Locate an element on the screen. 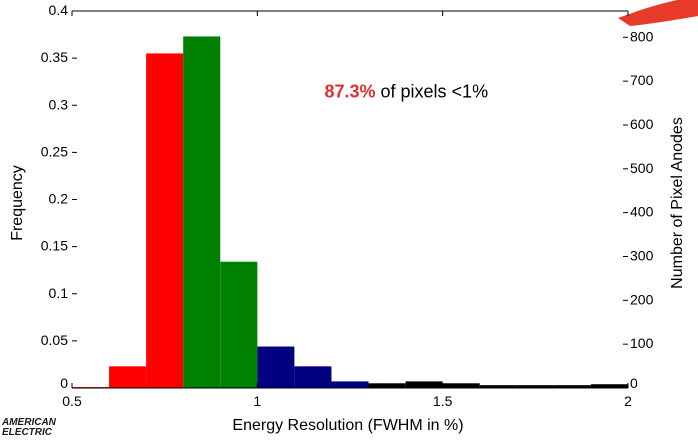 The height and width of the screenshot is (441, 698). annotation-highlight: 87.3% is located at coordinates (349, 92).